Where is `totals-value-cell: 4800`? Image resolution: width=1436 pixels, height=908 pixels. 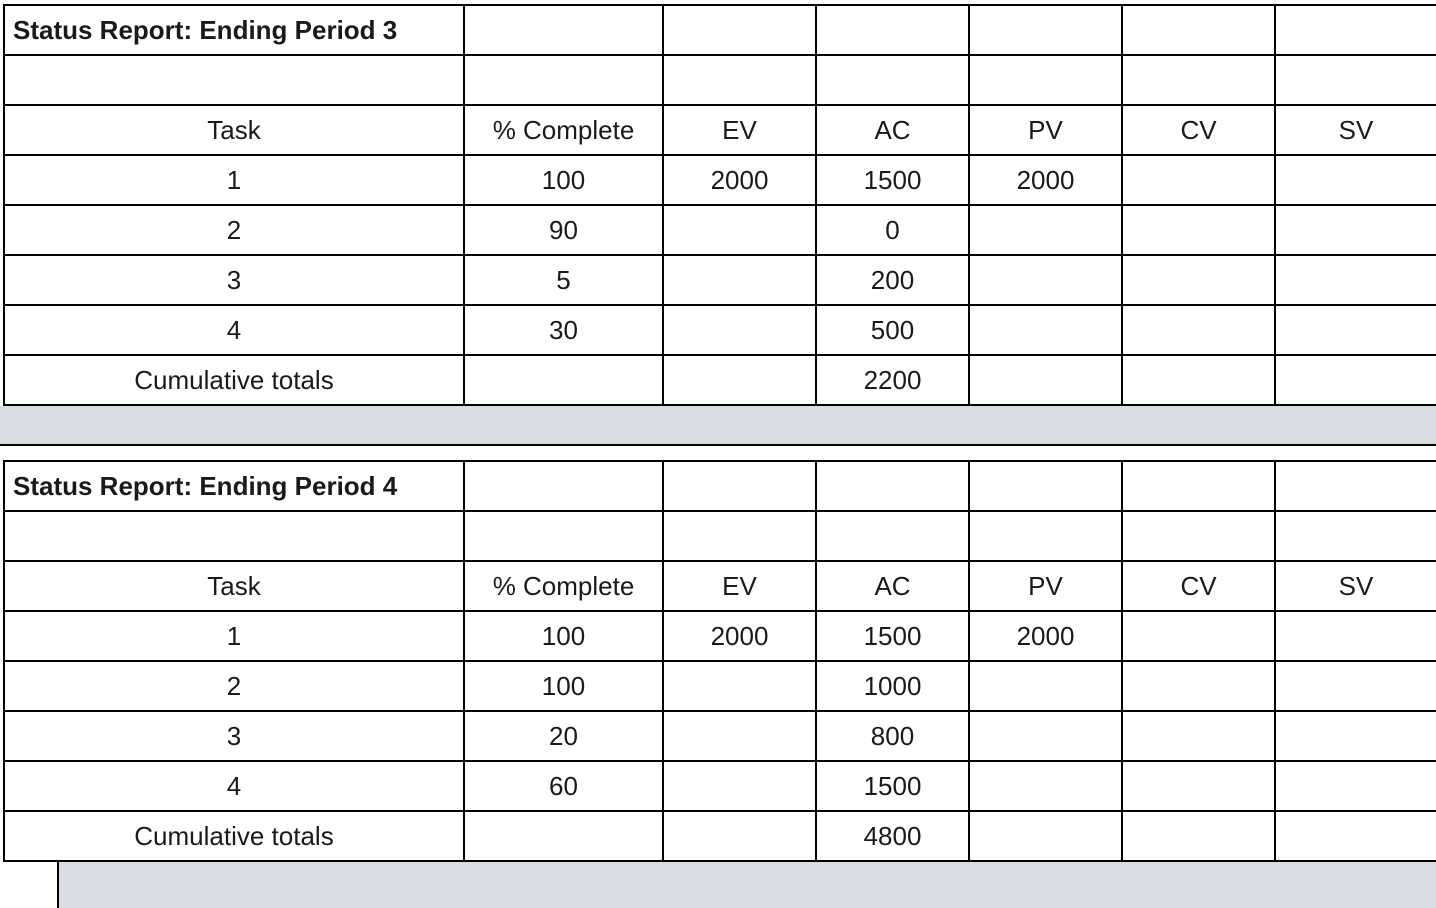 totals-value-cell: 4800 is located at coordinates (892, 836).